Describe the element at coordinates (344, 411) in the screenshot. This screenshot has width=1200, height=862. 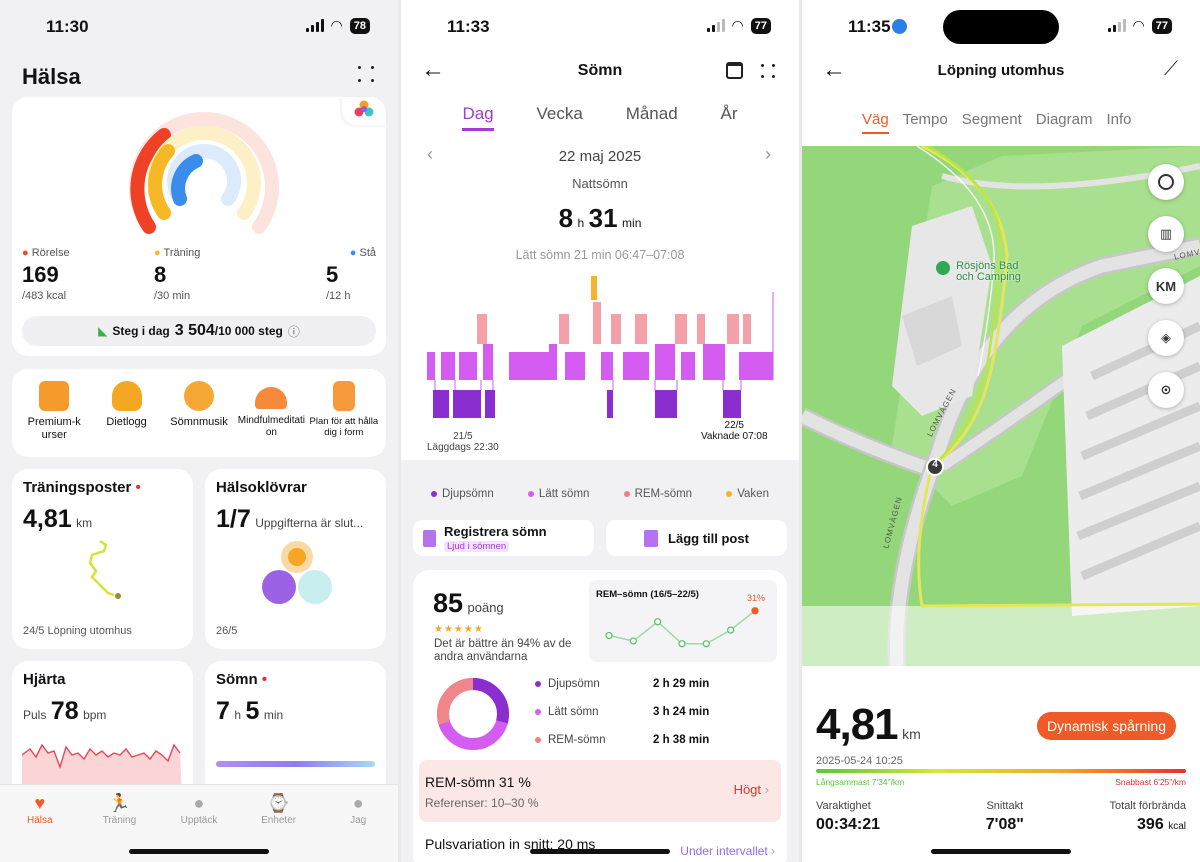
I see `shortcut-fitness-plan: Plan för att hålla dig i form` at that location.